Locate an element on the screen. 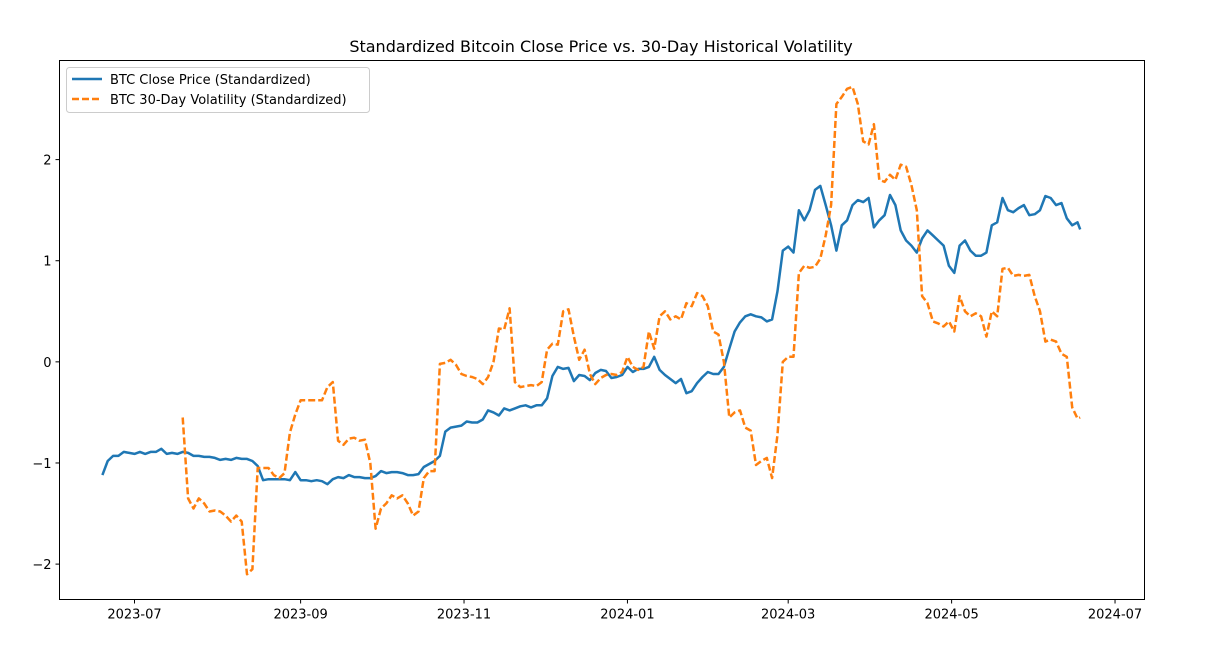 The width and height of the screenshot is (1213, 656). x-tick-label: 2024-03 is located at coordinates (788, 615).